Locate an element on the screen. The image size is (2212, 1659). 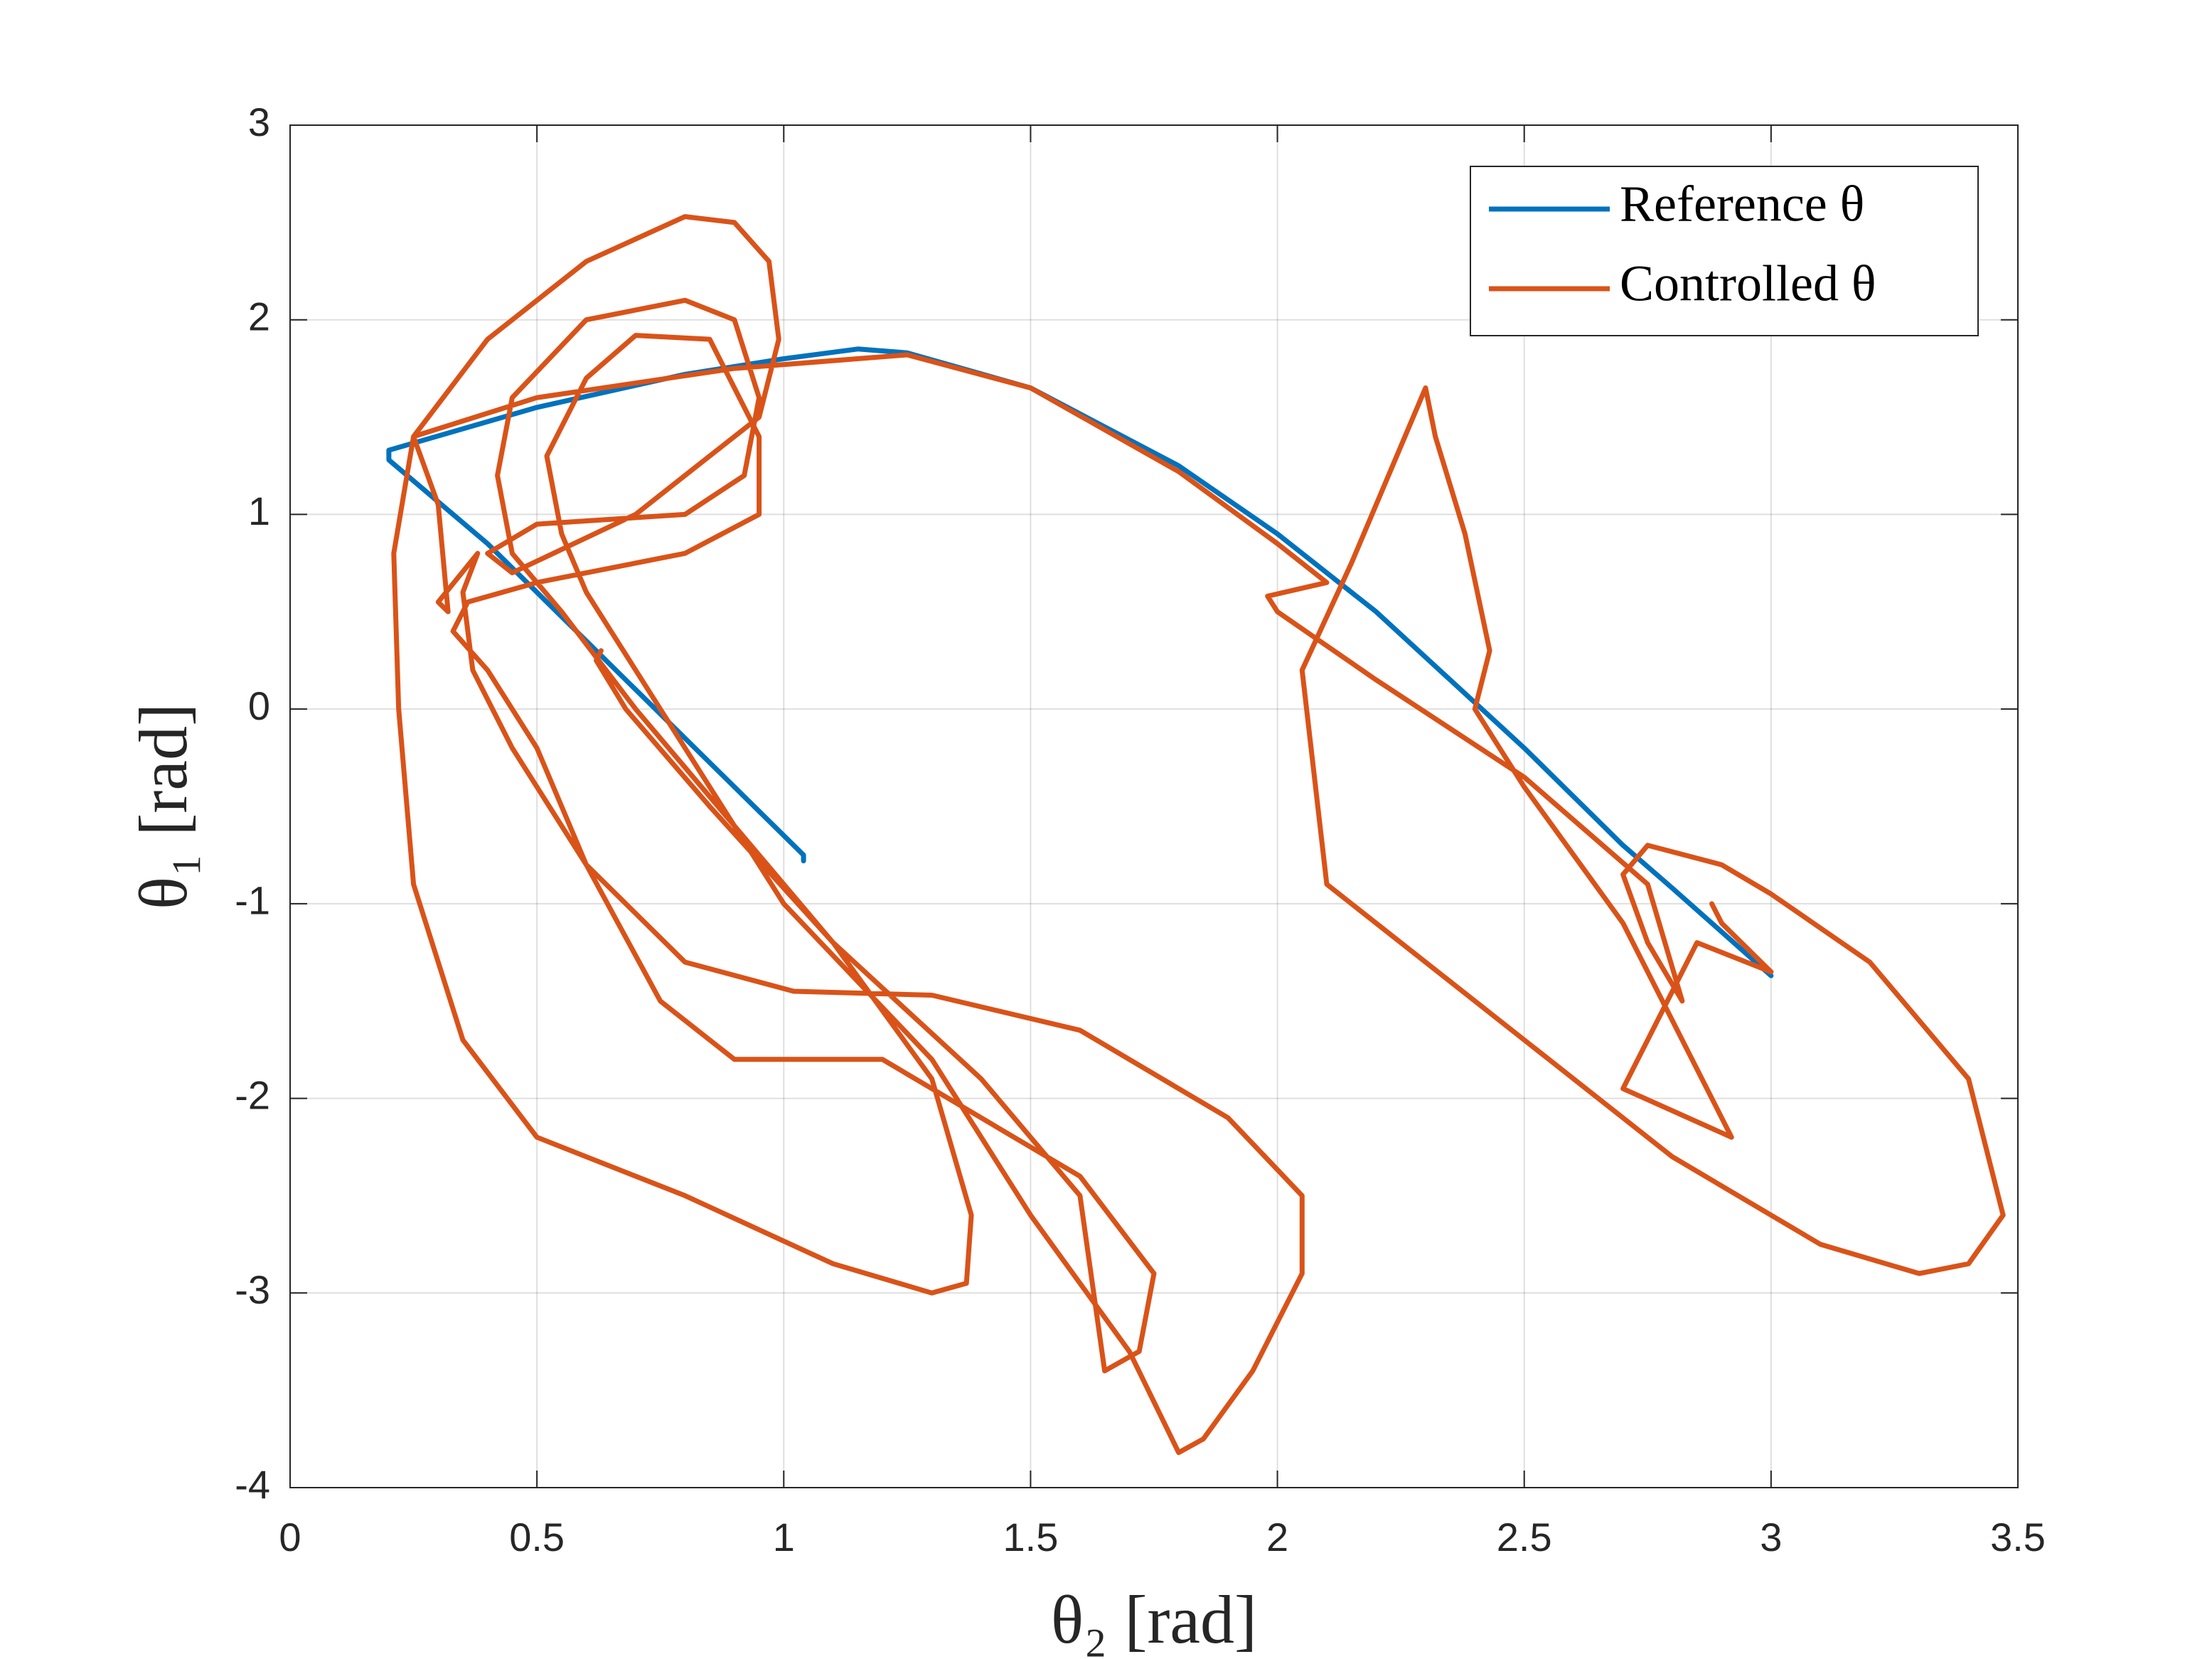
y-tick-label: -1 is located at coordinates (252, 900).